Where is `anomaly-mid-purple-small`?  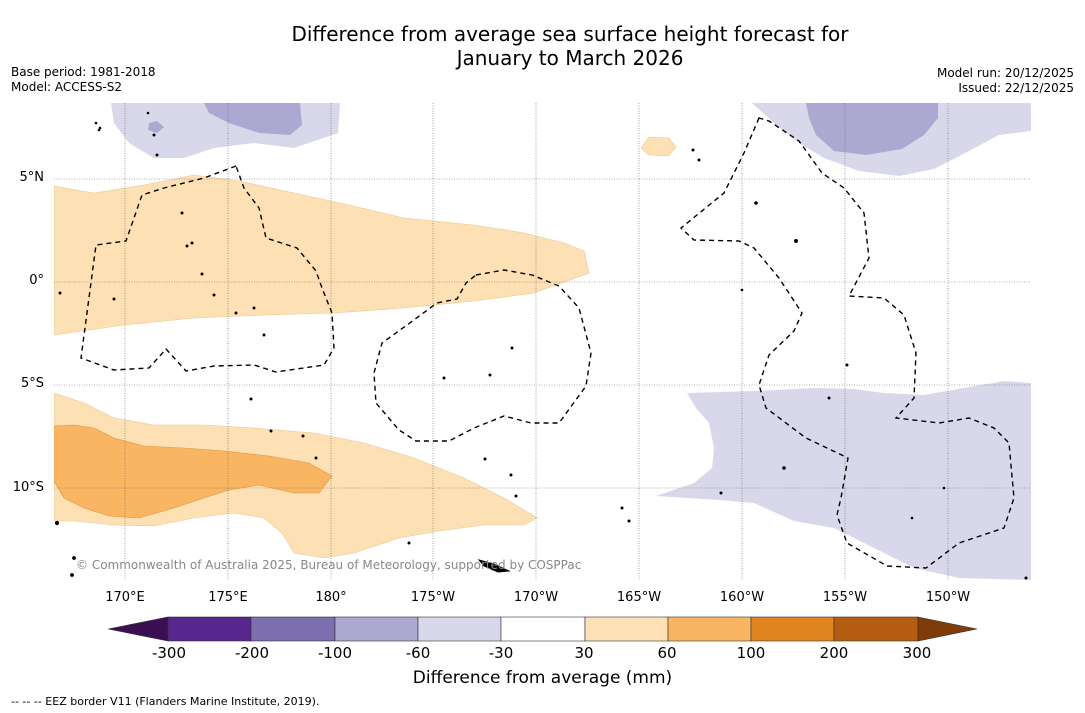 anomaly-mid-purple-small is located at coordinates (156, 127).